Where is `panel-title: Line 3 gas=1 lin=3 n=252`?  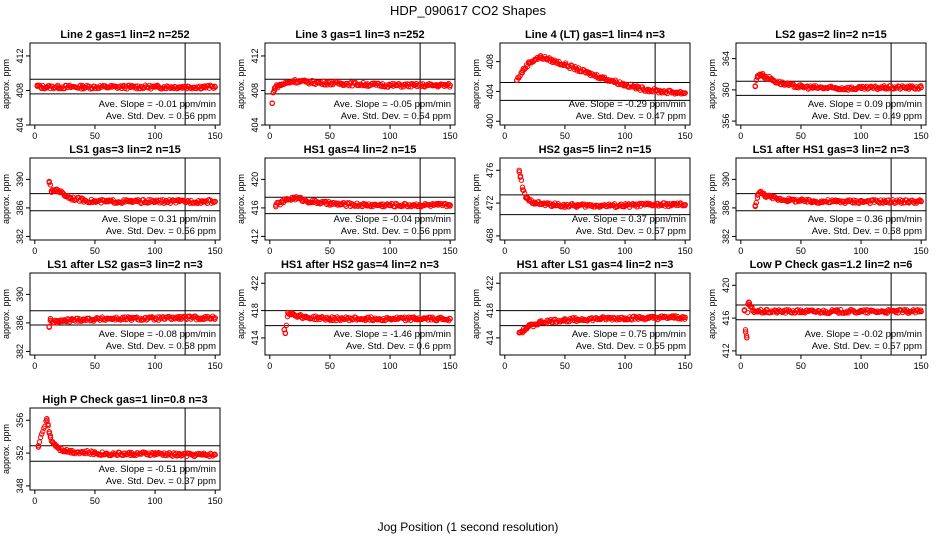
panel-title: Line 3 gas=1 lin=3 n=252 is located at coordinates (359, 35).